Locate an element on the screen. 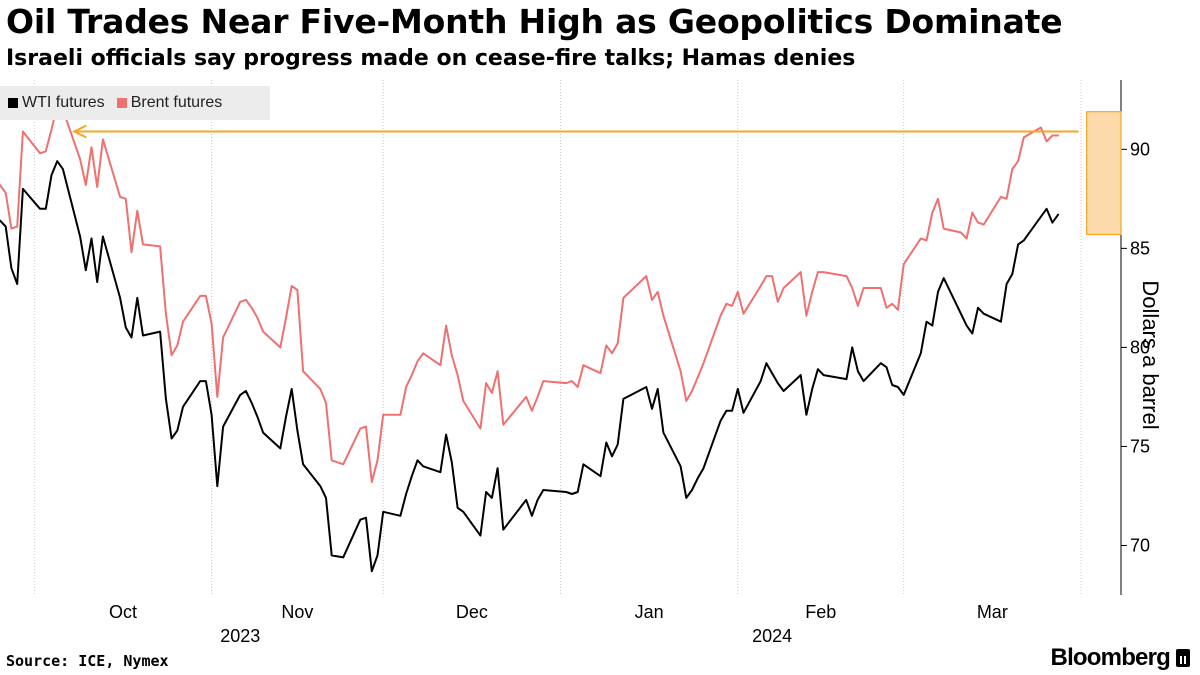  y-tick-label-80: 80 is located at coordinates (1140, 347).